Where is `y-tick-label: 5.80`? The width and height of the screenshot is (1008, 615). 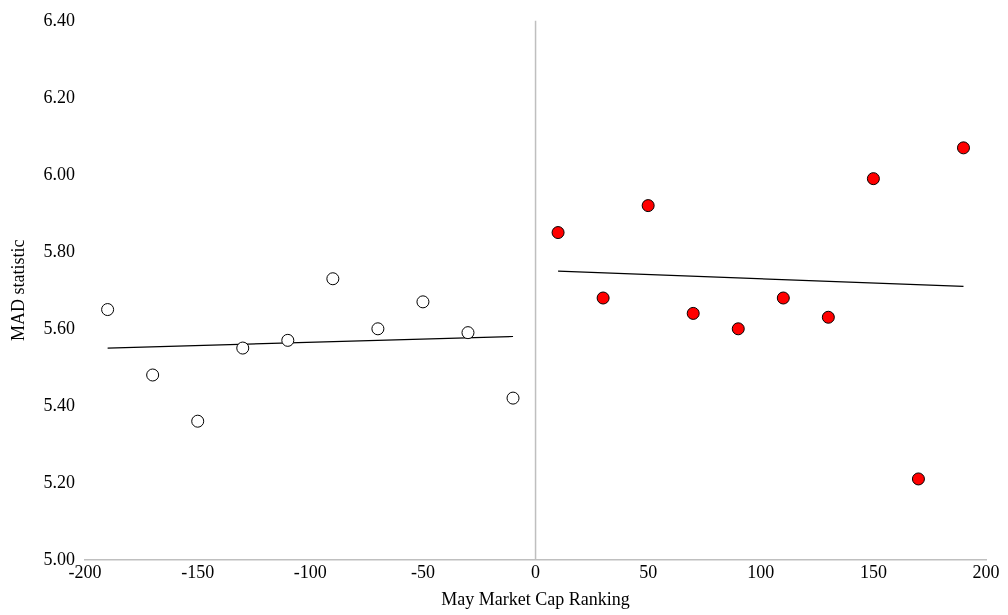 y-tick-label: 5.80 is located at coordinates (59, 250).